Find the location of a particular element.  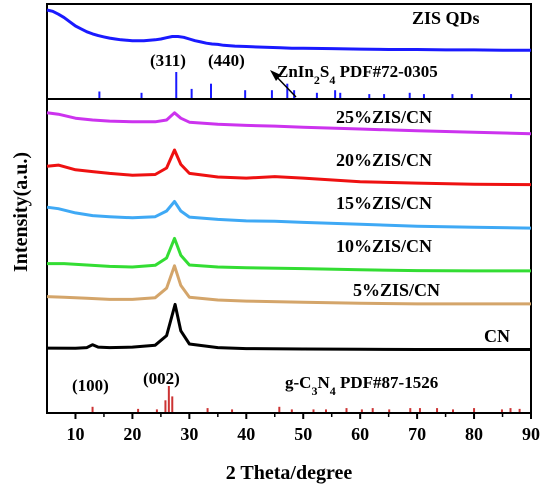

peak-label-002: (002) is located at coordinates (161, 378).